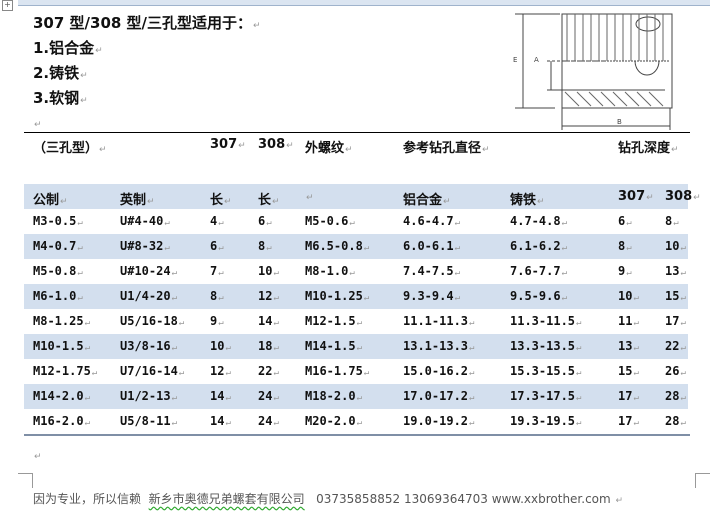 This screenshot has height=521, width=712. What do you see at coordinates (538, 246) in the screenshot?
I see `table-cell: 6.1-6.2` at bounding box center [538, 246].